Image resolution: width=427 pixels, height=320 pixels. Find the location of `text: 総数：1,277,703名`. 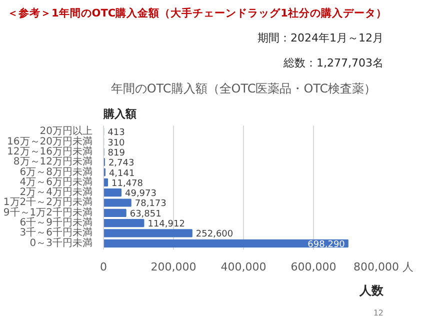

text: 総数：1,277,703名 is located at coordinates (333, 63).